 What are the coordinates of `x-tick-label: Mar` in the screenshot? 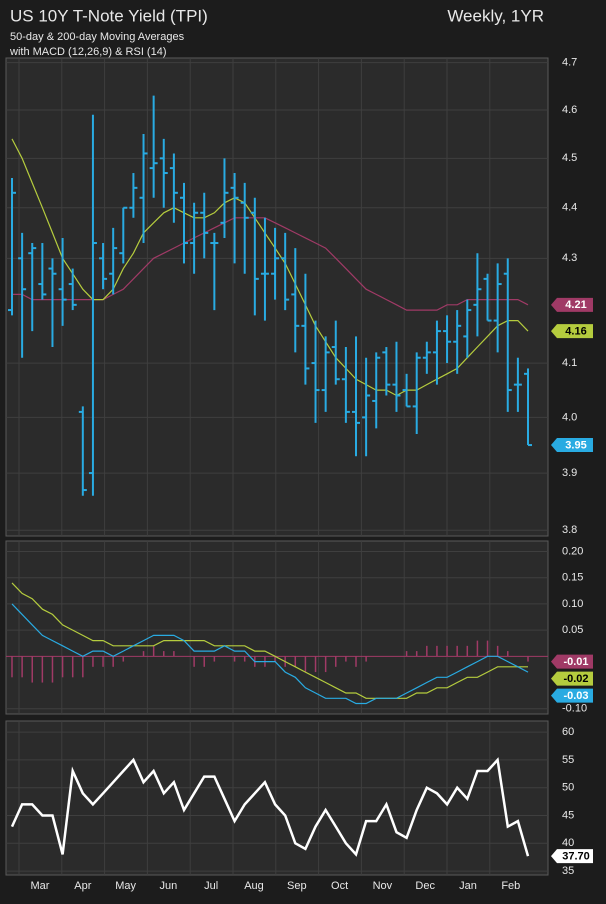 It's located at (40, 886).